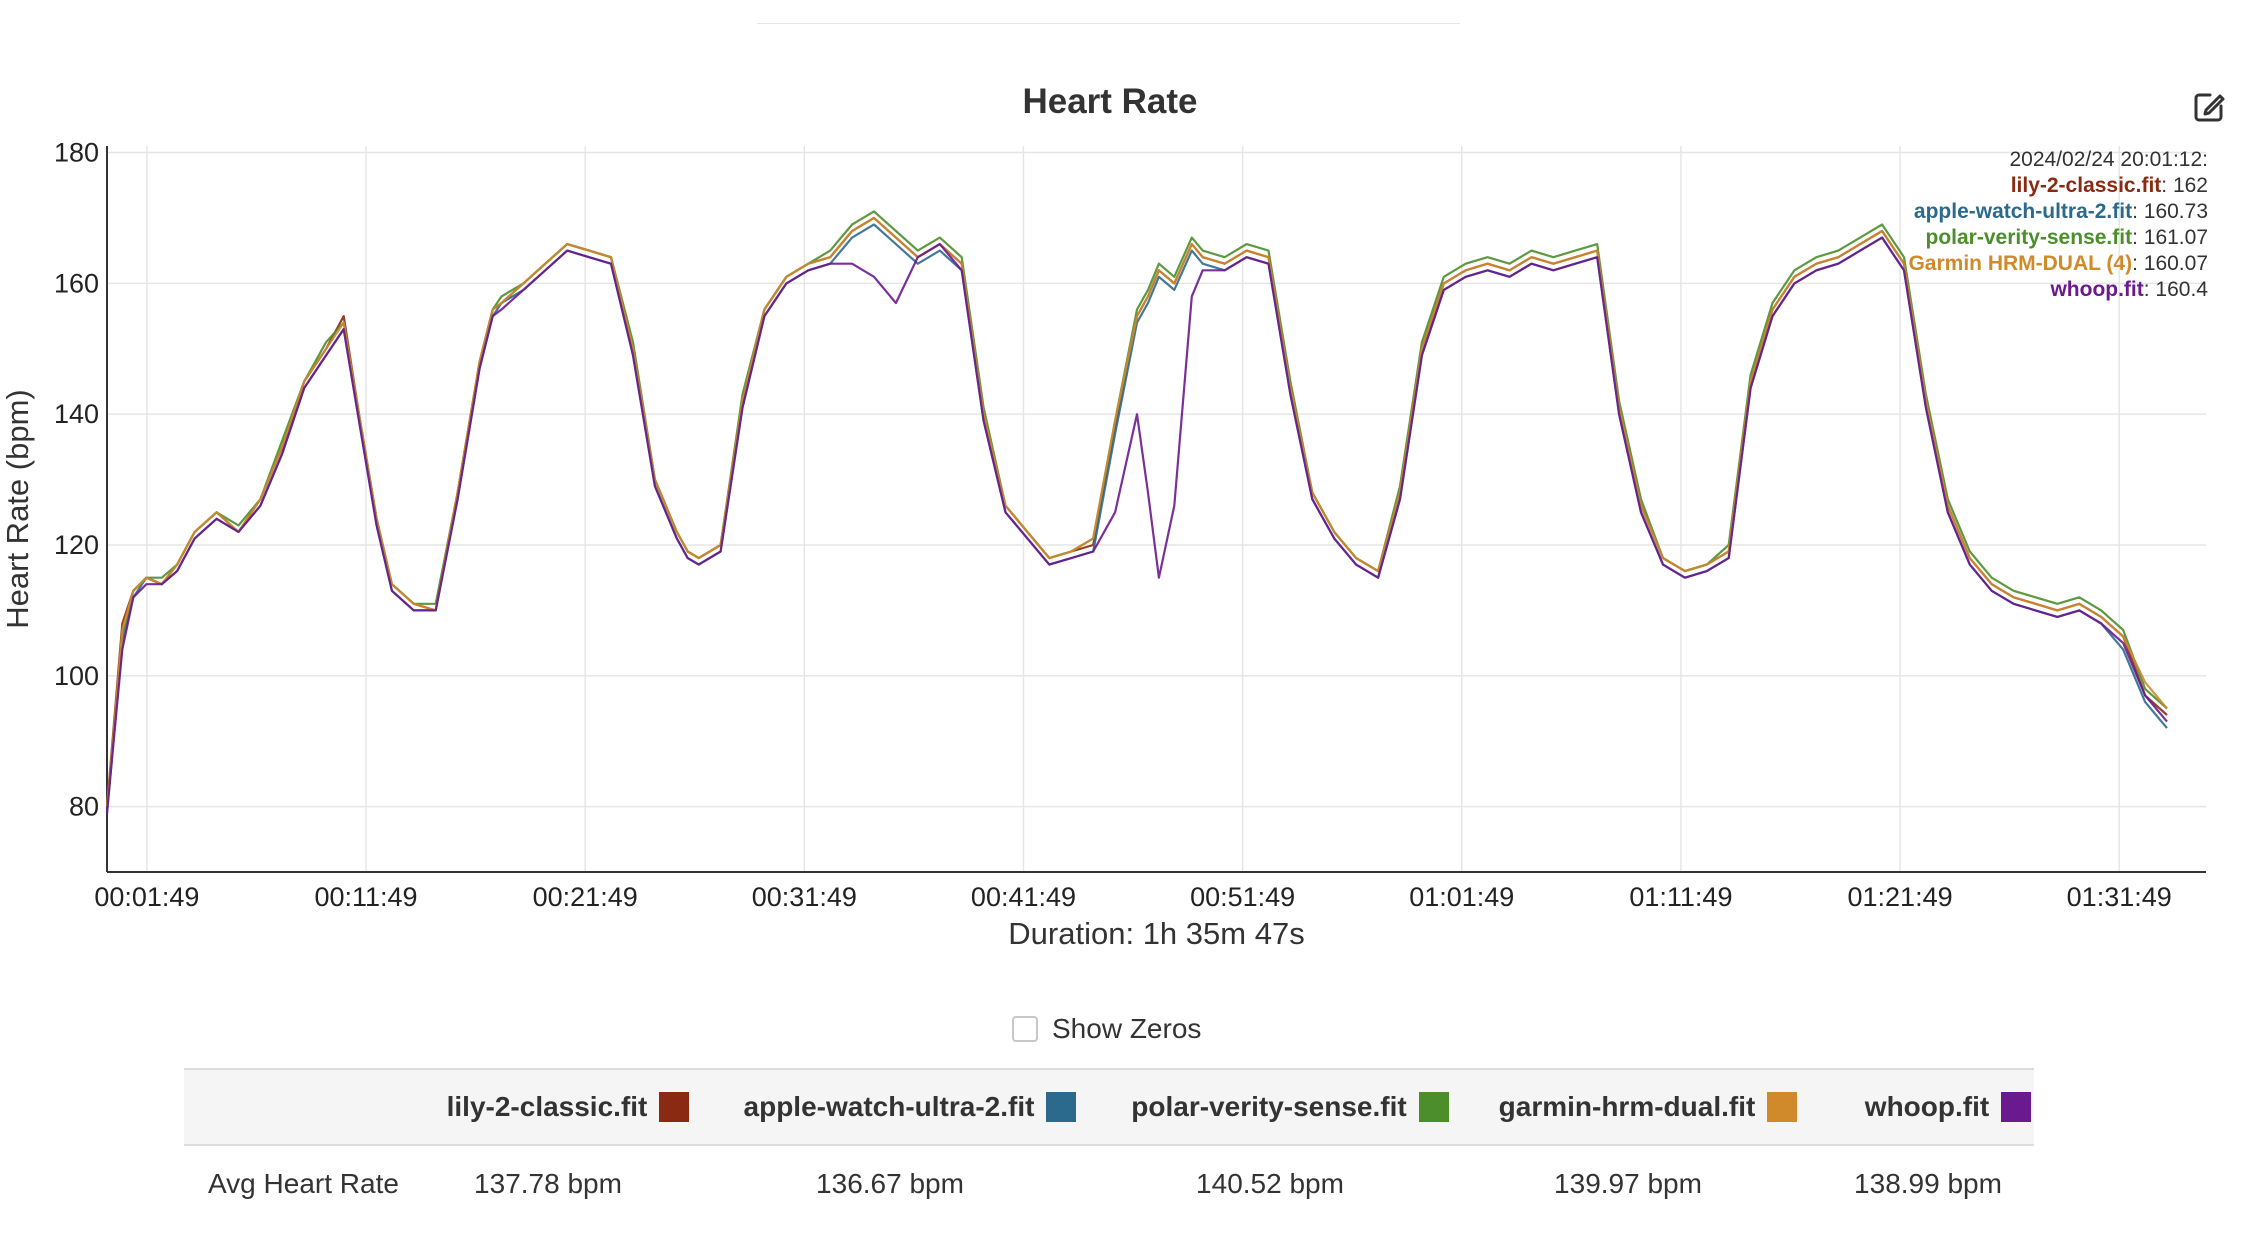  I want to click on tooltip-entry: whoop.fit: 160.4, so click(2128, 289).